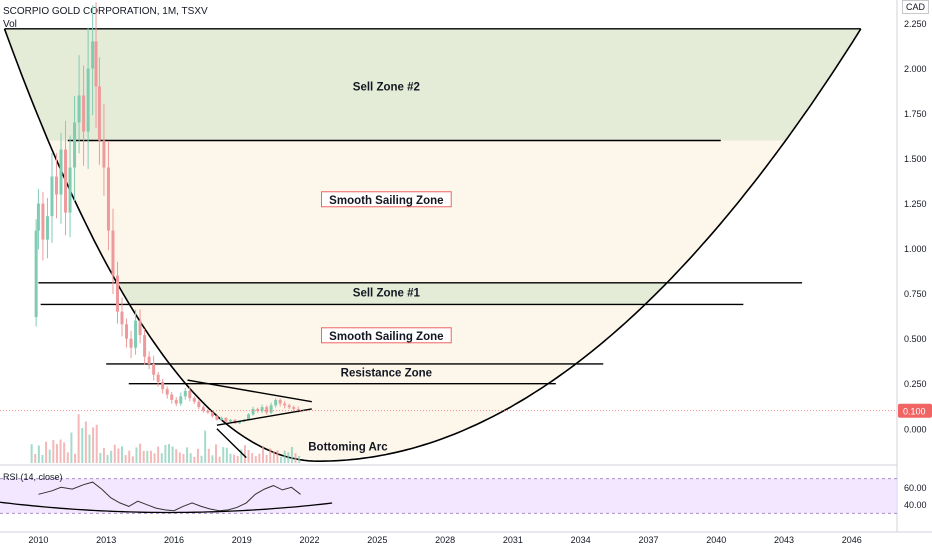 The height and width of the screenshot is (550, 932). What do you see at coordinates (915, 294) in the screenshot?
I see `y-tick-label: 0.750` at bounding box center [915, 294].